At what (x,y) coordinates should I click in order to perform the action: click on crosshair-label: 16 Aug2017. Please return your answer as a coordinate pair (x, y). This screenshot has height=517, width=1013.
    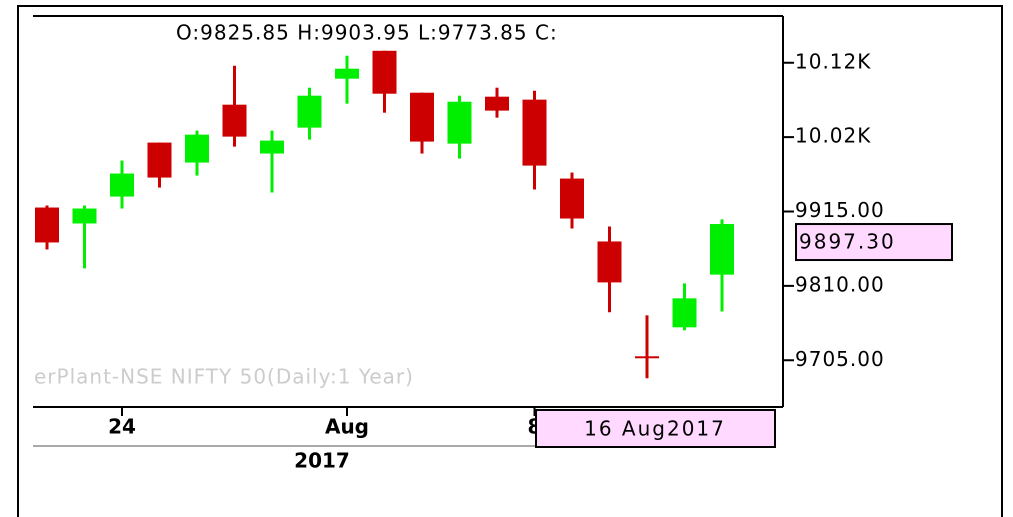
    Looking at the image, I should click on (655, 429).